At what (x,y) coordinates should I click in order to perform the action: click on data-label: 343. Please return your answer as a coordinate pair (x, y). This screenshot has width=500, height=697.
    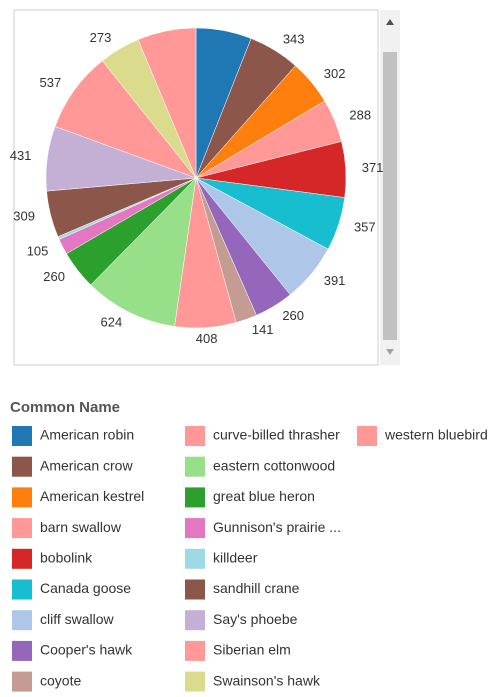
    Looking at the image, I should click on (294, 38).